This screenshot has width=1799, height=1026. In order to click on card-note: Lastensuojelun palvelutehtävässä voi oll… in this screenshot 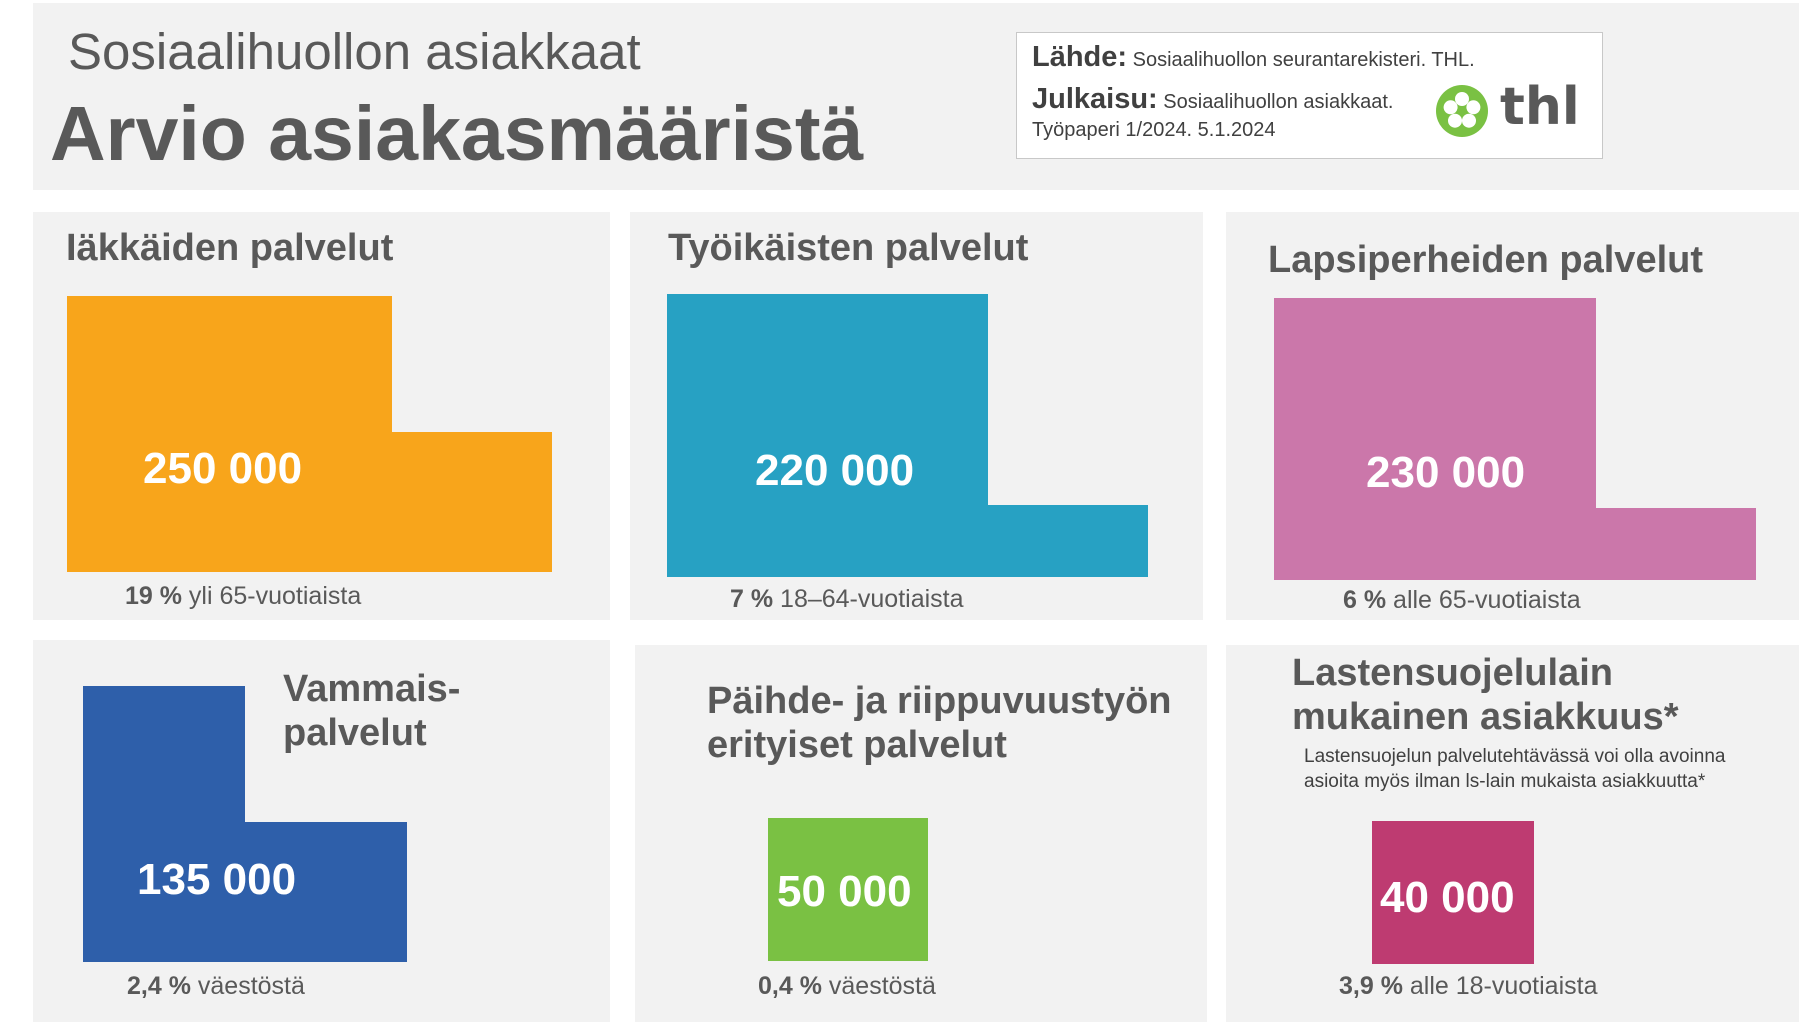, I will do `click(1514, 769)`.